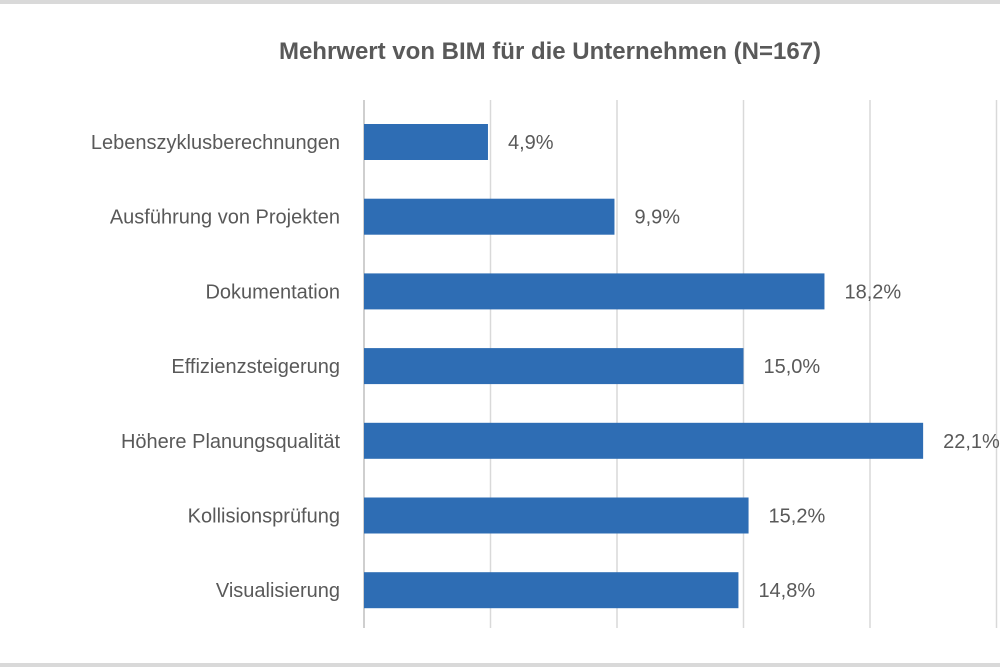 This screenshot has width=1000, height=667. I want to click on value-label: 22,1%, so click(971, 442).